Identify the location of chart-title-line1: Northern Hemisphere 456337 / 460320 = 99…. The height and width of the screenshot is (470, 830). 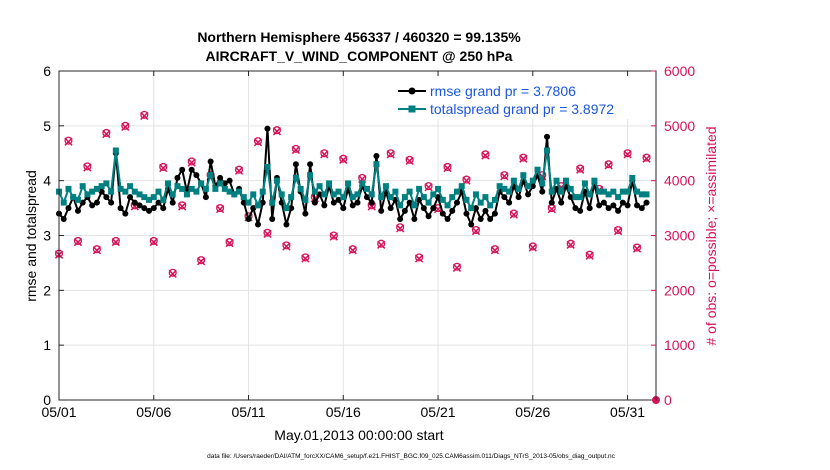
(359, 37).